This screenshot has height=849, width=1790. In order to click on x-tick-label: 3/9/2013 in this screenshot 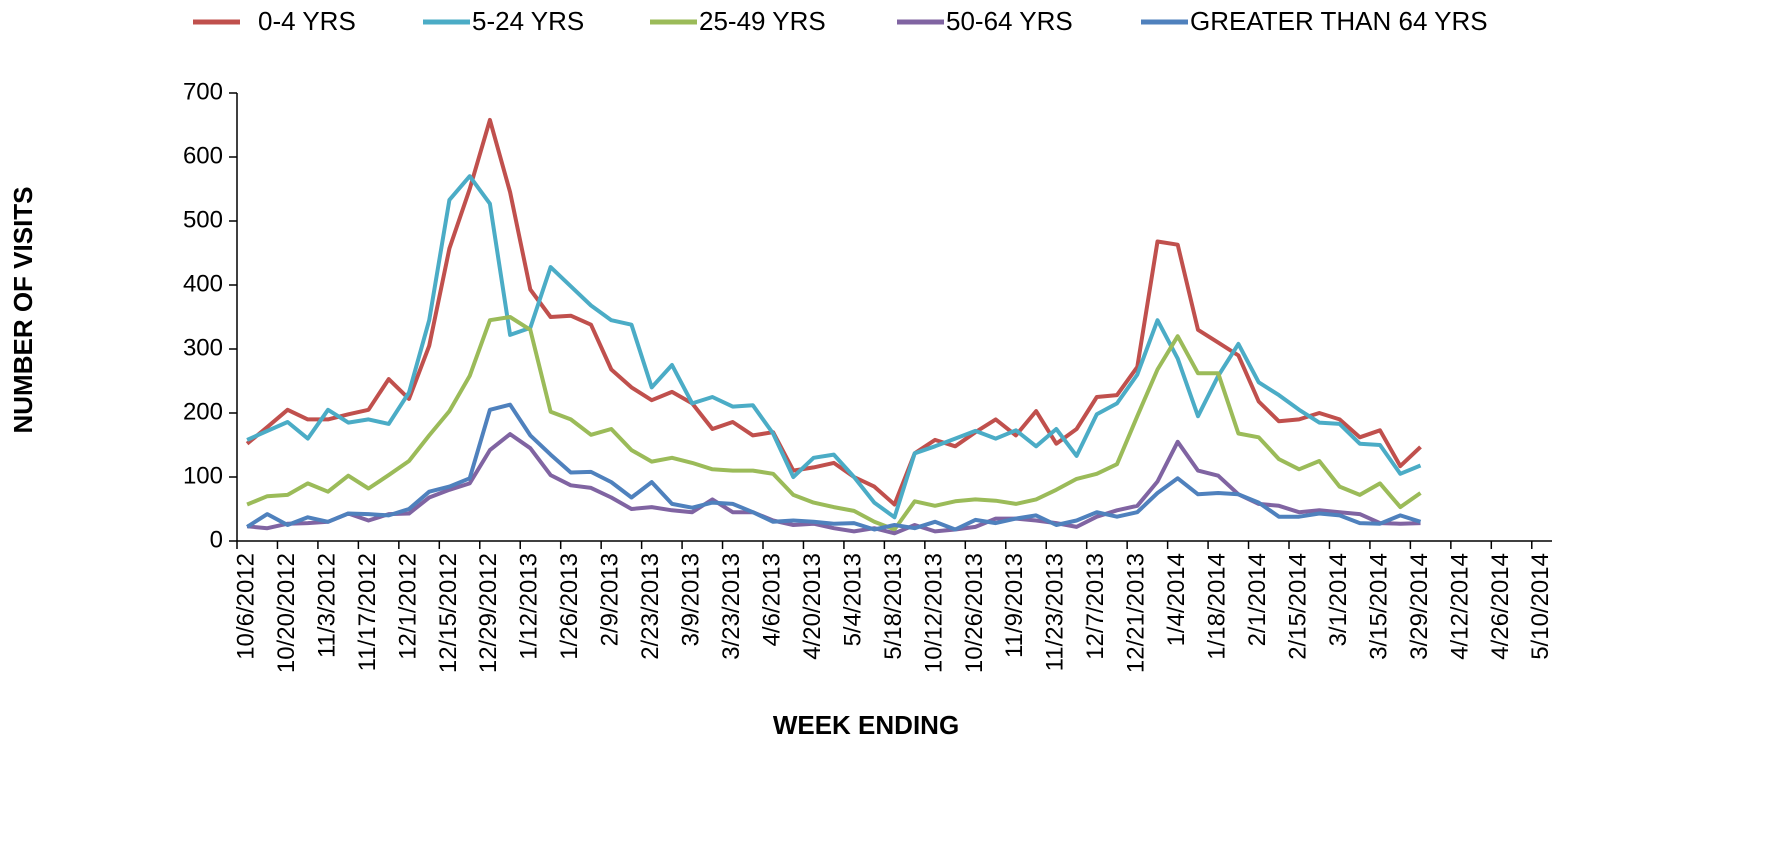, I will do `click(691, 599)`.